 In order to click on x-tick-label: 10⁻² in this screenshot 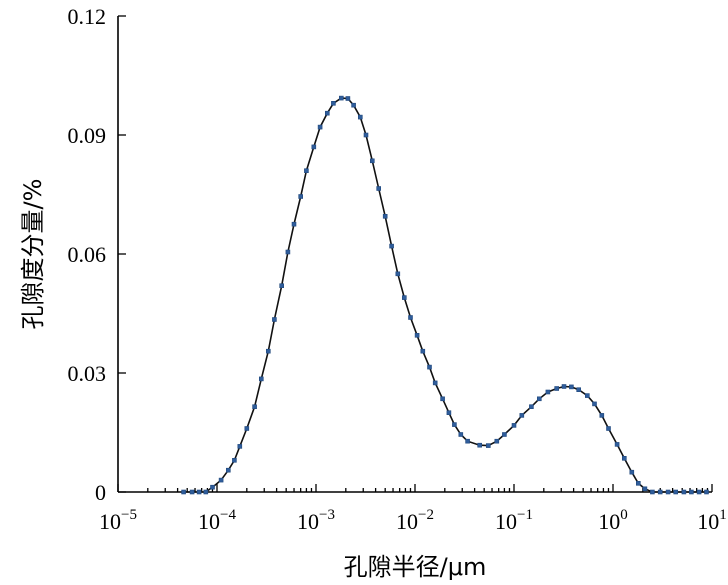, I will do `click(415, 520)`.